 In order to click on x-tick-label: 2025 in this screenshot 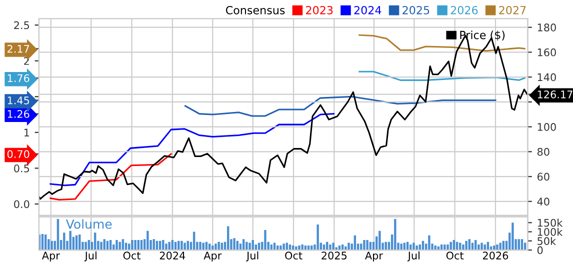, I will do `click(334, 256)`.